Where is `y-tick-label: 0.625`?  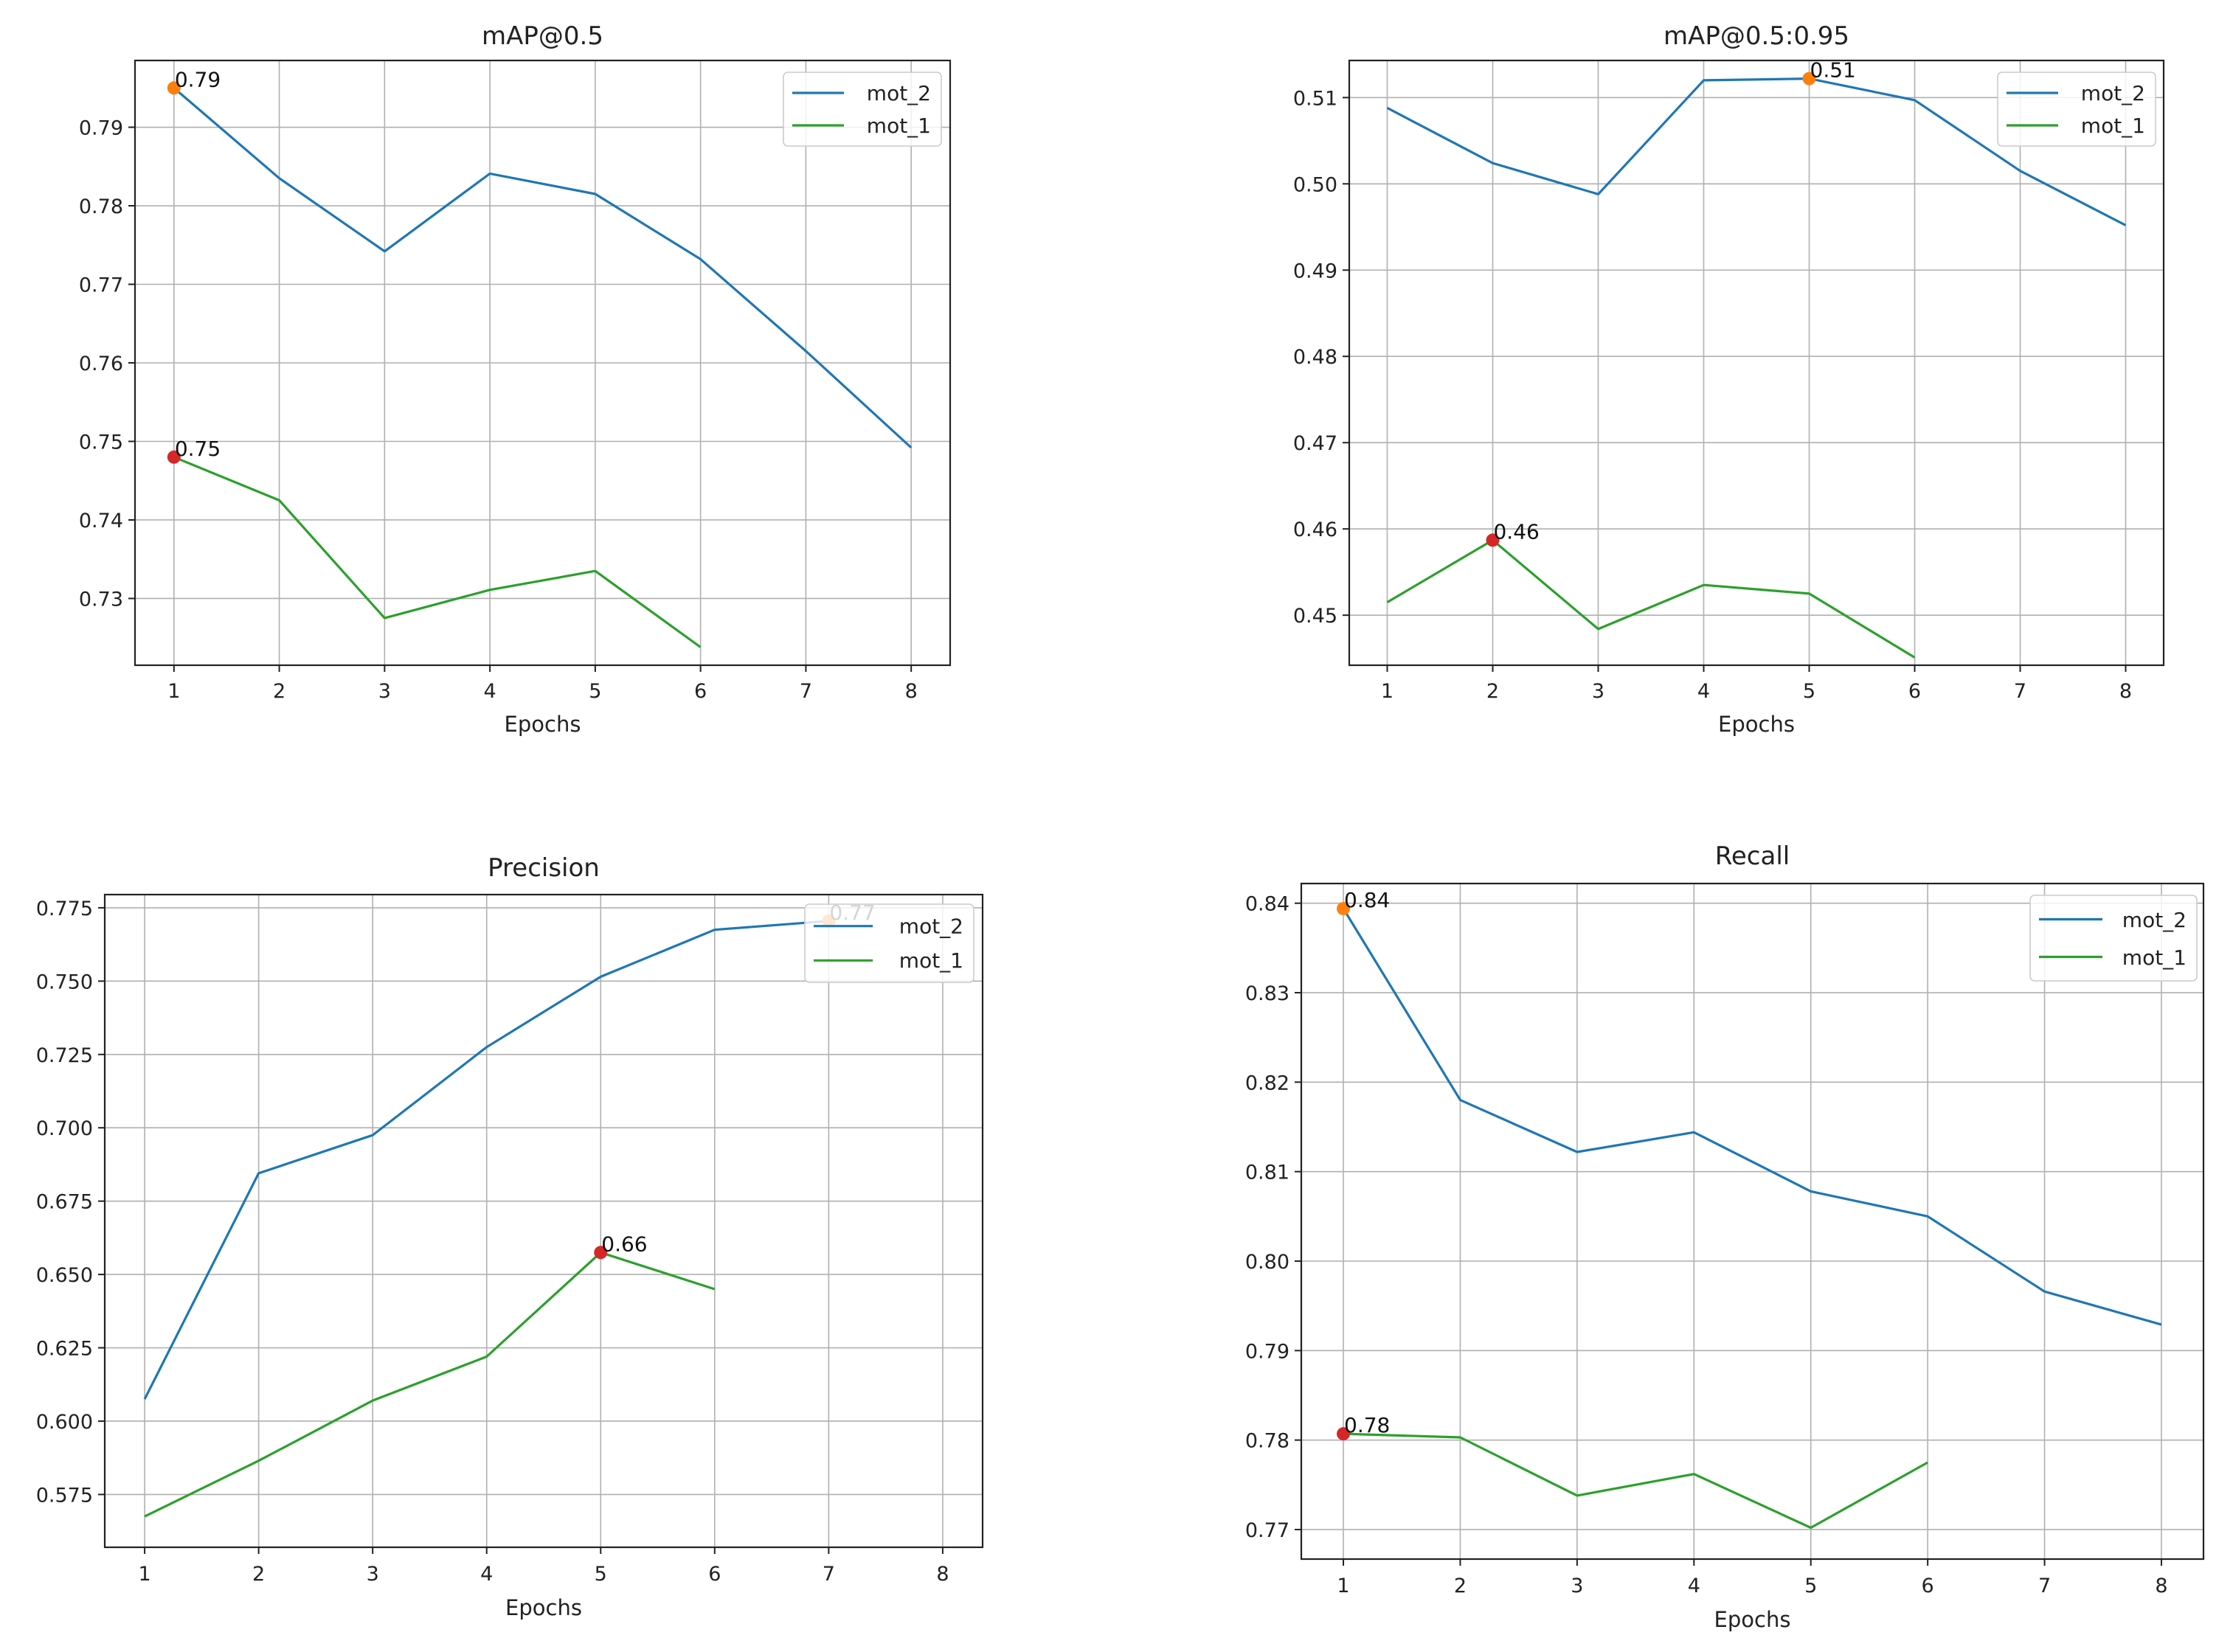 y-tick-label: 0.625 is located at coordinates (64, 1349).